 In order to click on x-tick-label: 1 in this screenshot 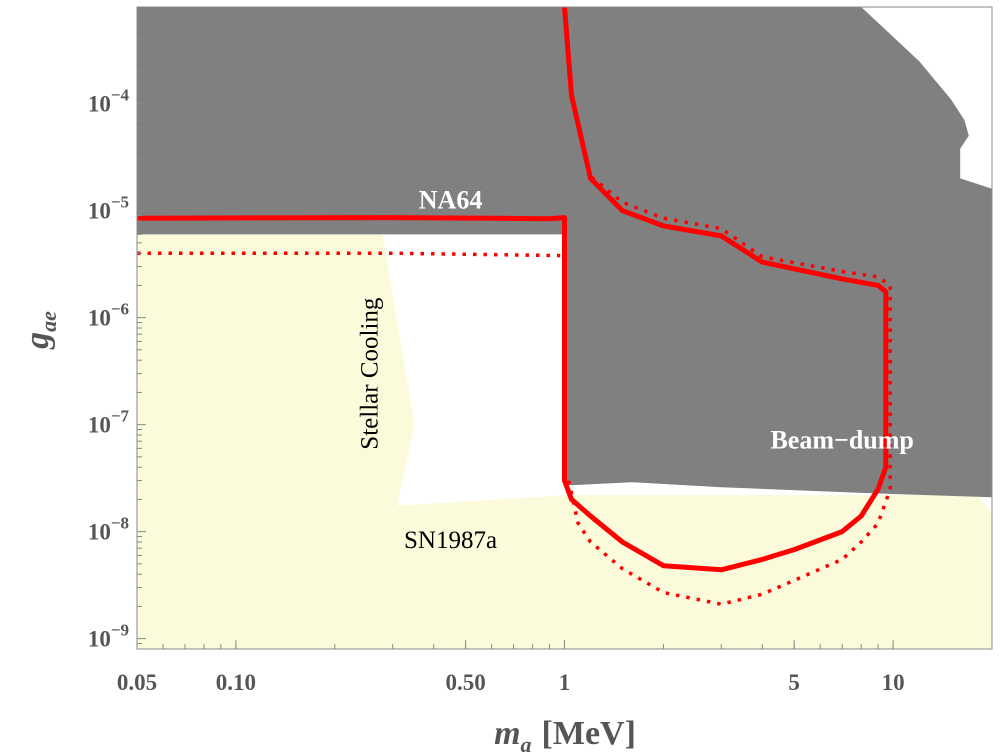, I will do `click(565, 682)`.